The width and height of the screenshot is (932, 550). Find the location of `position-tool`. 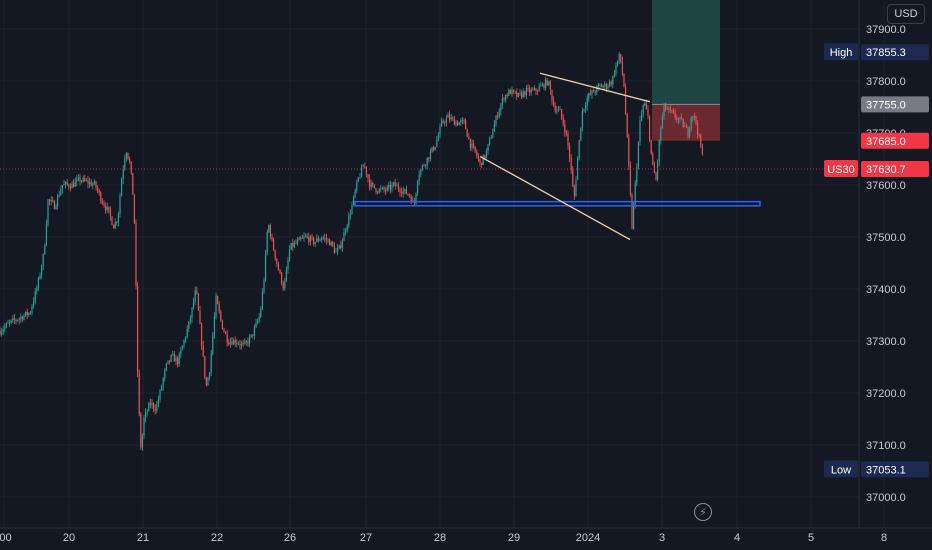

position-tool is located at coordinates (686, 70).